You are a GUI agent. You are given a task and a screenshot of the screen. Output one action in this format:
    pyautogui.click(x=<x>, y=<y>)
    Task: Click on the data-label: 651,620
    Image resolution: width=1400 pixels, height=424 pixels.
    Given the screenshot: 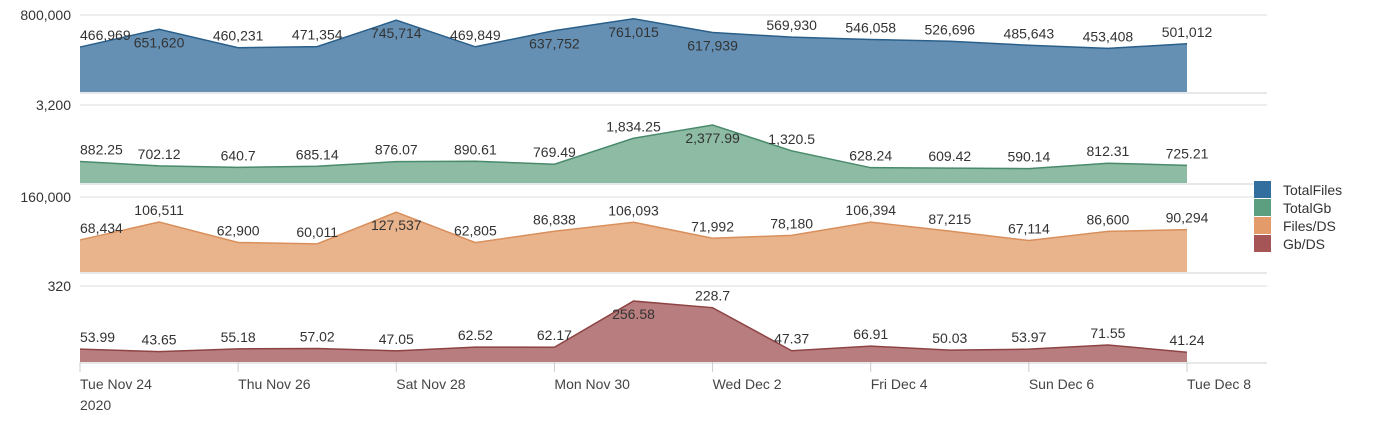 What is the action you would take?
    pyautogui.click(x=159, y=42)
    